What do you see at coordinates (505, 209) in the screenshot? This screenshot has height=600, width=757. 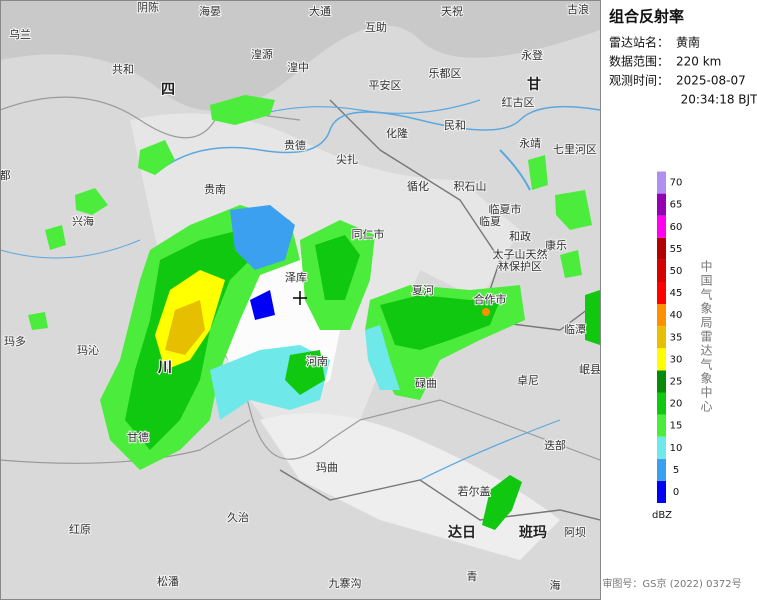 I see `place-label: 临夏市` at bounding box center [505, 209].